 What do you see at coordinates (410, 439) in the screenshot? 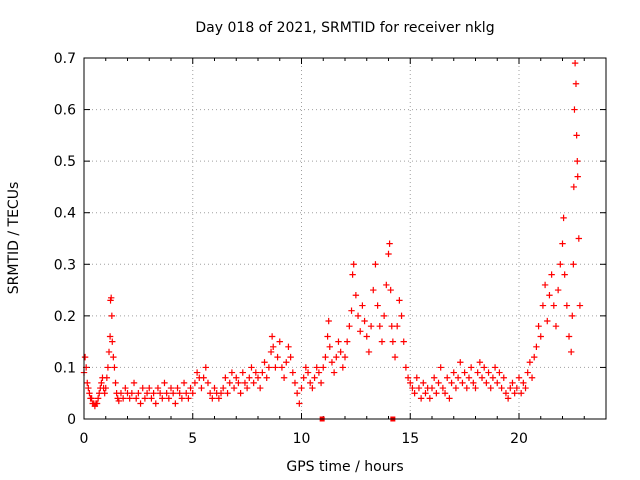
I see `x-tick-label: 15` at bounding box center [410, 439].